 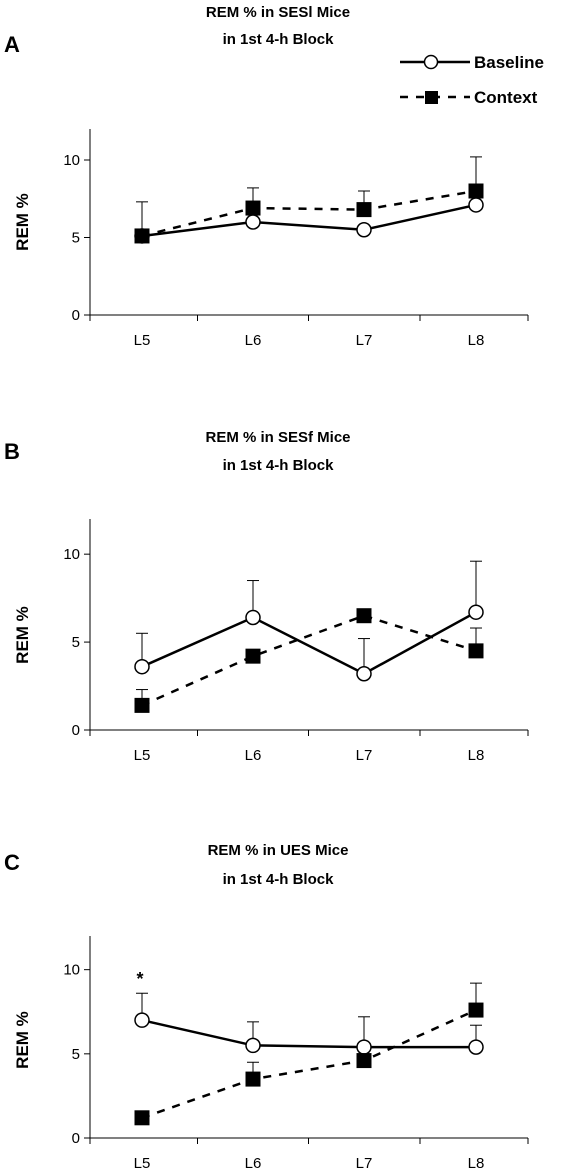 What do you see at coordinates (509, 62) in the screenshot?
I see `legend-baseline-label: Baseline` at bounding box center [509, 62].